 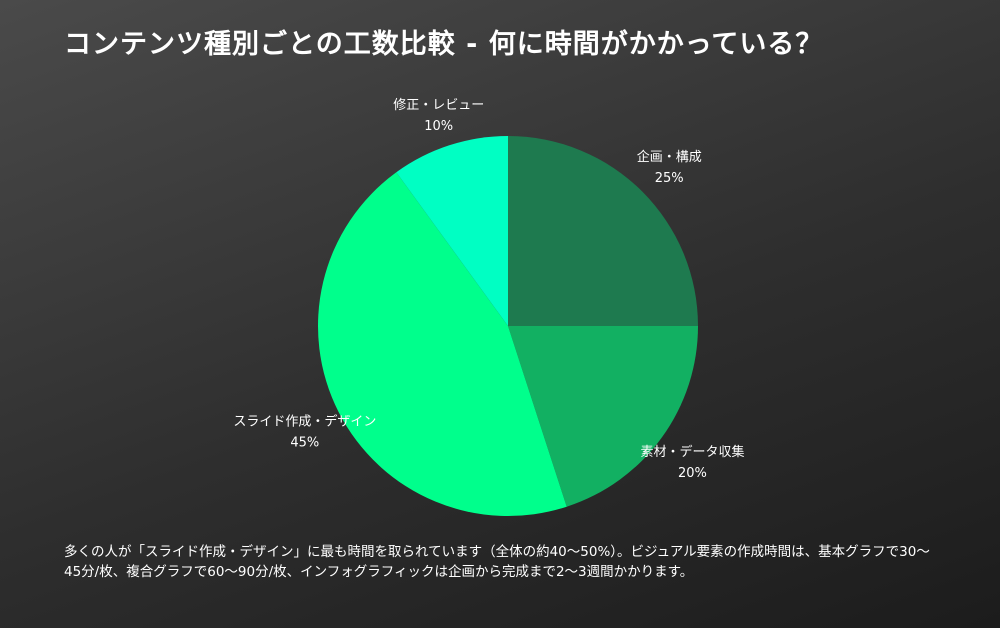 What do you see at coordinates (304, 443) in the screenshot?
I see `slice-value-label: 45%` at bounding box center [304, 443].